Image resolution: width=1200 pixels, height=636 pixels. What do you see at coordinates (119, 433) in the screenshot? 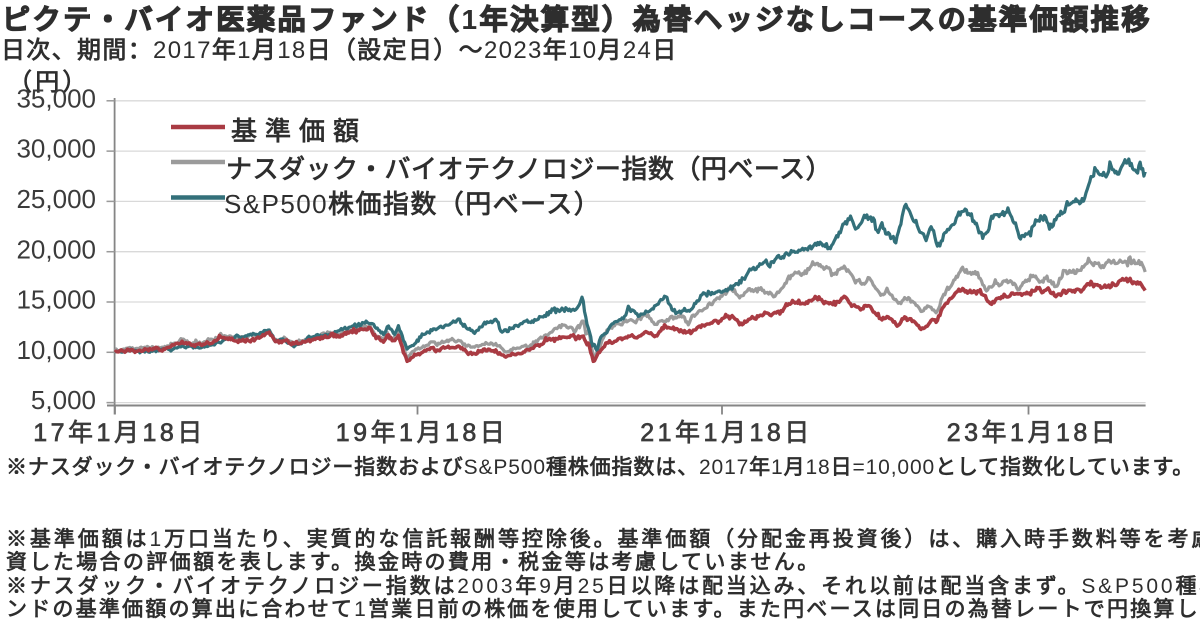
I see `svg-text: 17年1月18日` at bounding box center [119, 433].